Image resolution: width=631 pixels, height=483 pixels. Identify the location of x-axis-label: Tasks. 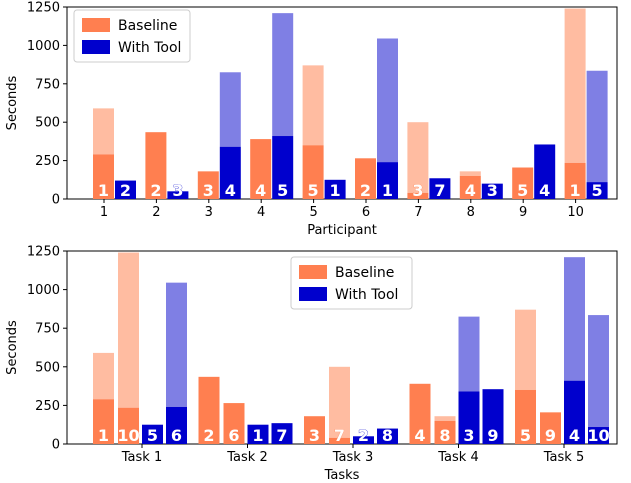
(342, 475).